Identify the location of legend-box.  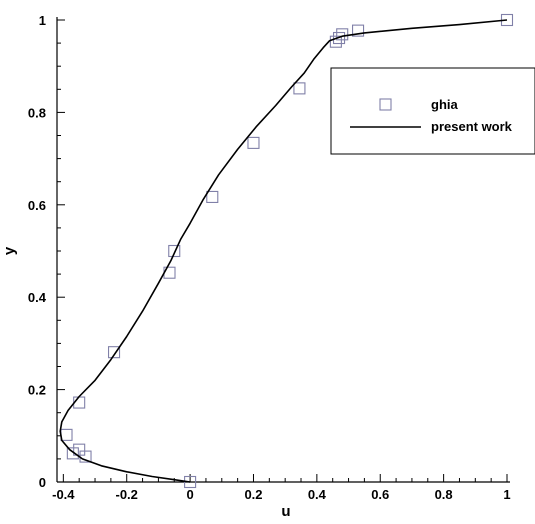
(432, 111).